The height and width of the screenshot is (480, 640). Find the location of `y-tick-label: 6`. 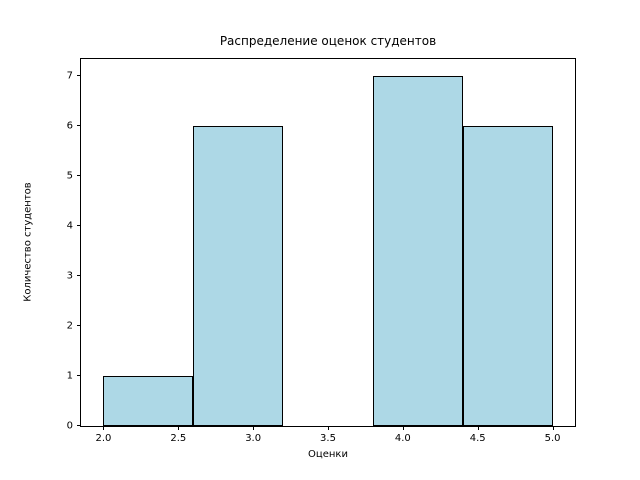

y-tick-label: 6 is located at coordinates (69, 126).